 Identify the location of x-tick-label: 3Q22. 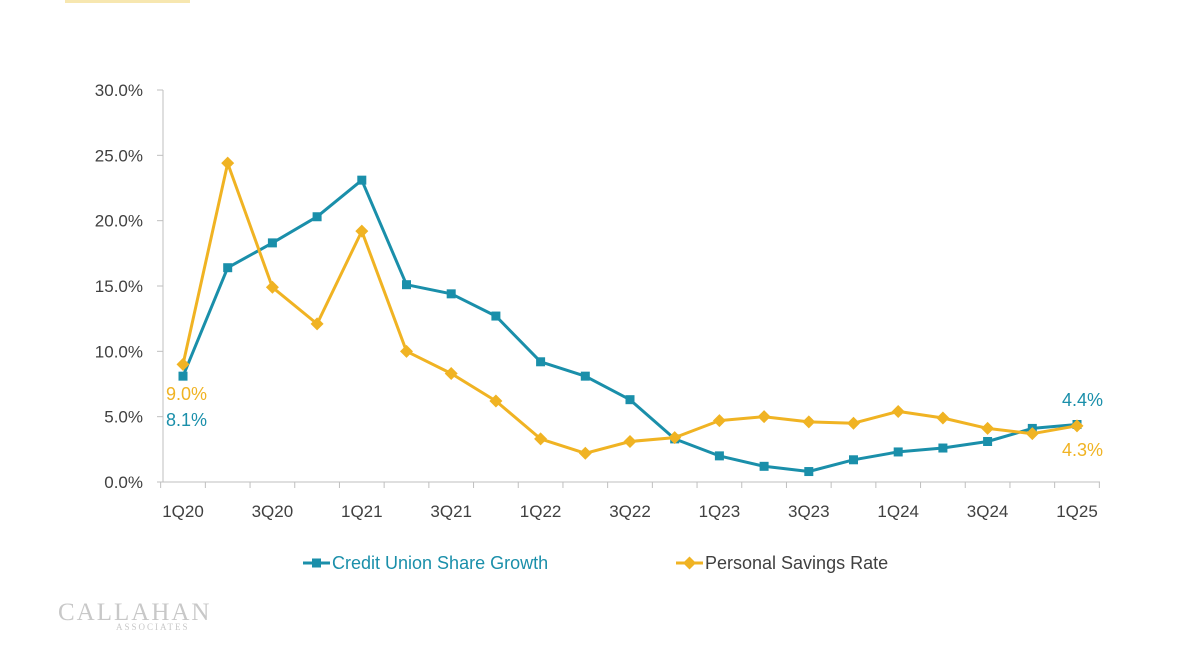
(630, 511).